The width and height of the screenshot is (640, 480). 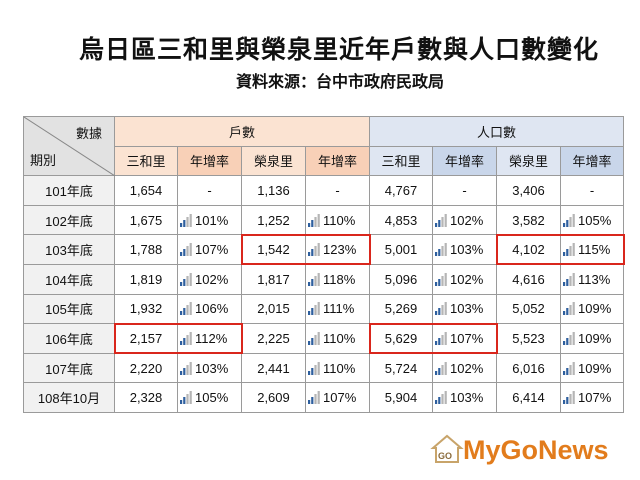 What do you see at coordinates (273, 249) in the screenshot?
I see `count-cell: 1,542` at bounding box center [273, 249].